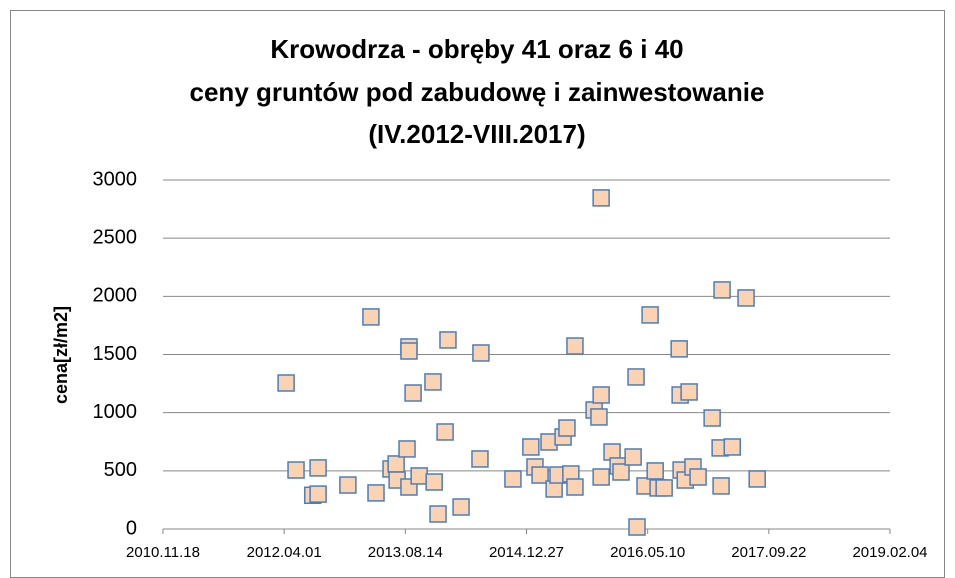 This screenshot has width=955, height=578. What do you see at coordinates (131, 528) in the screenshot?
I see `y-tick-label: 0` at bounding box center [131, 528].